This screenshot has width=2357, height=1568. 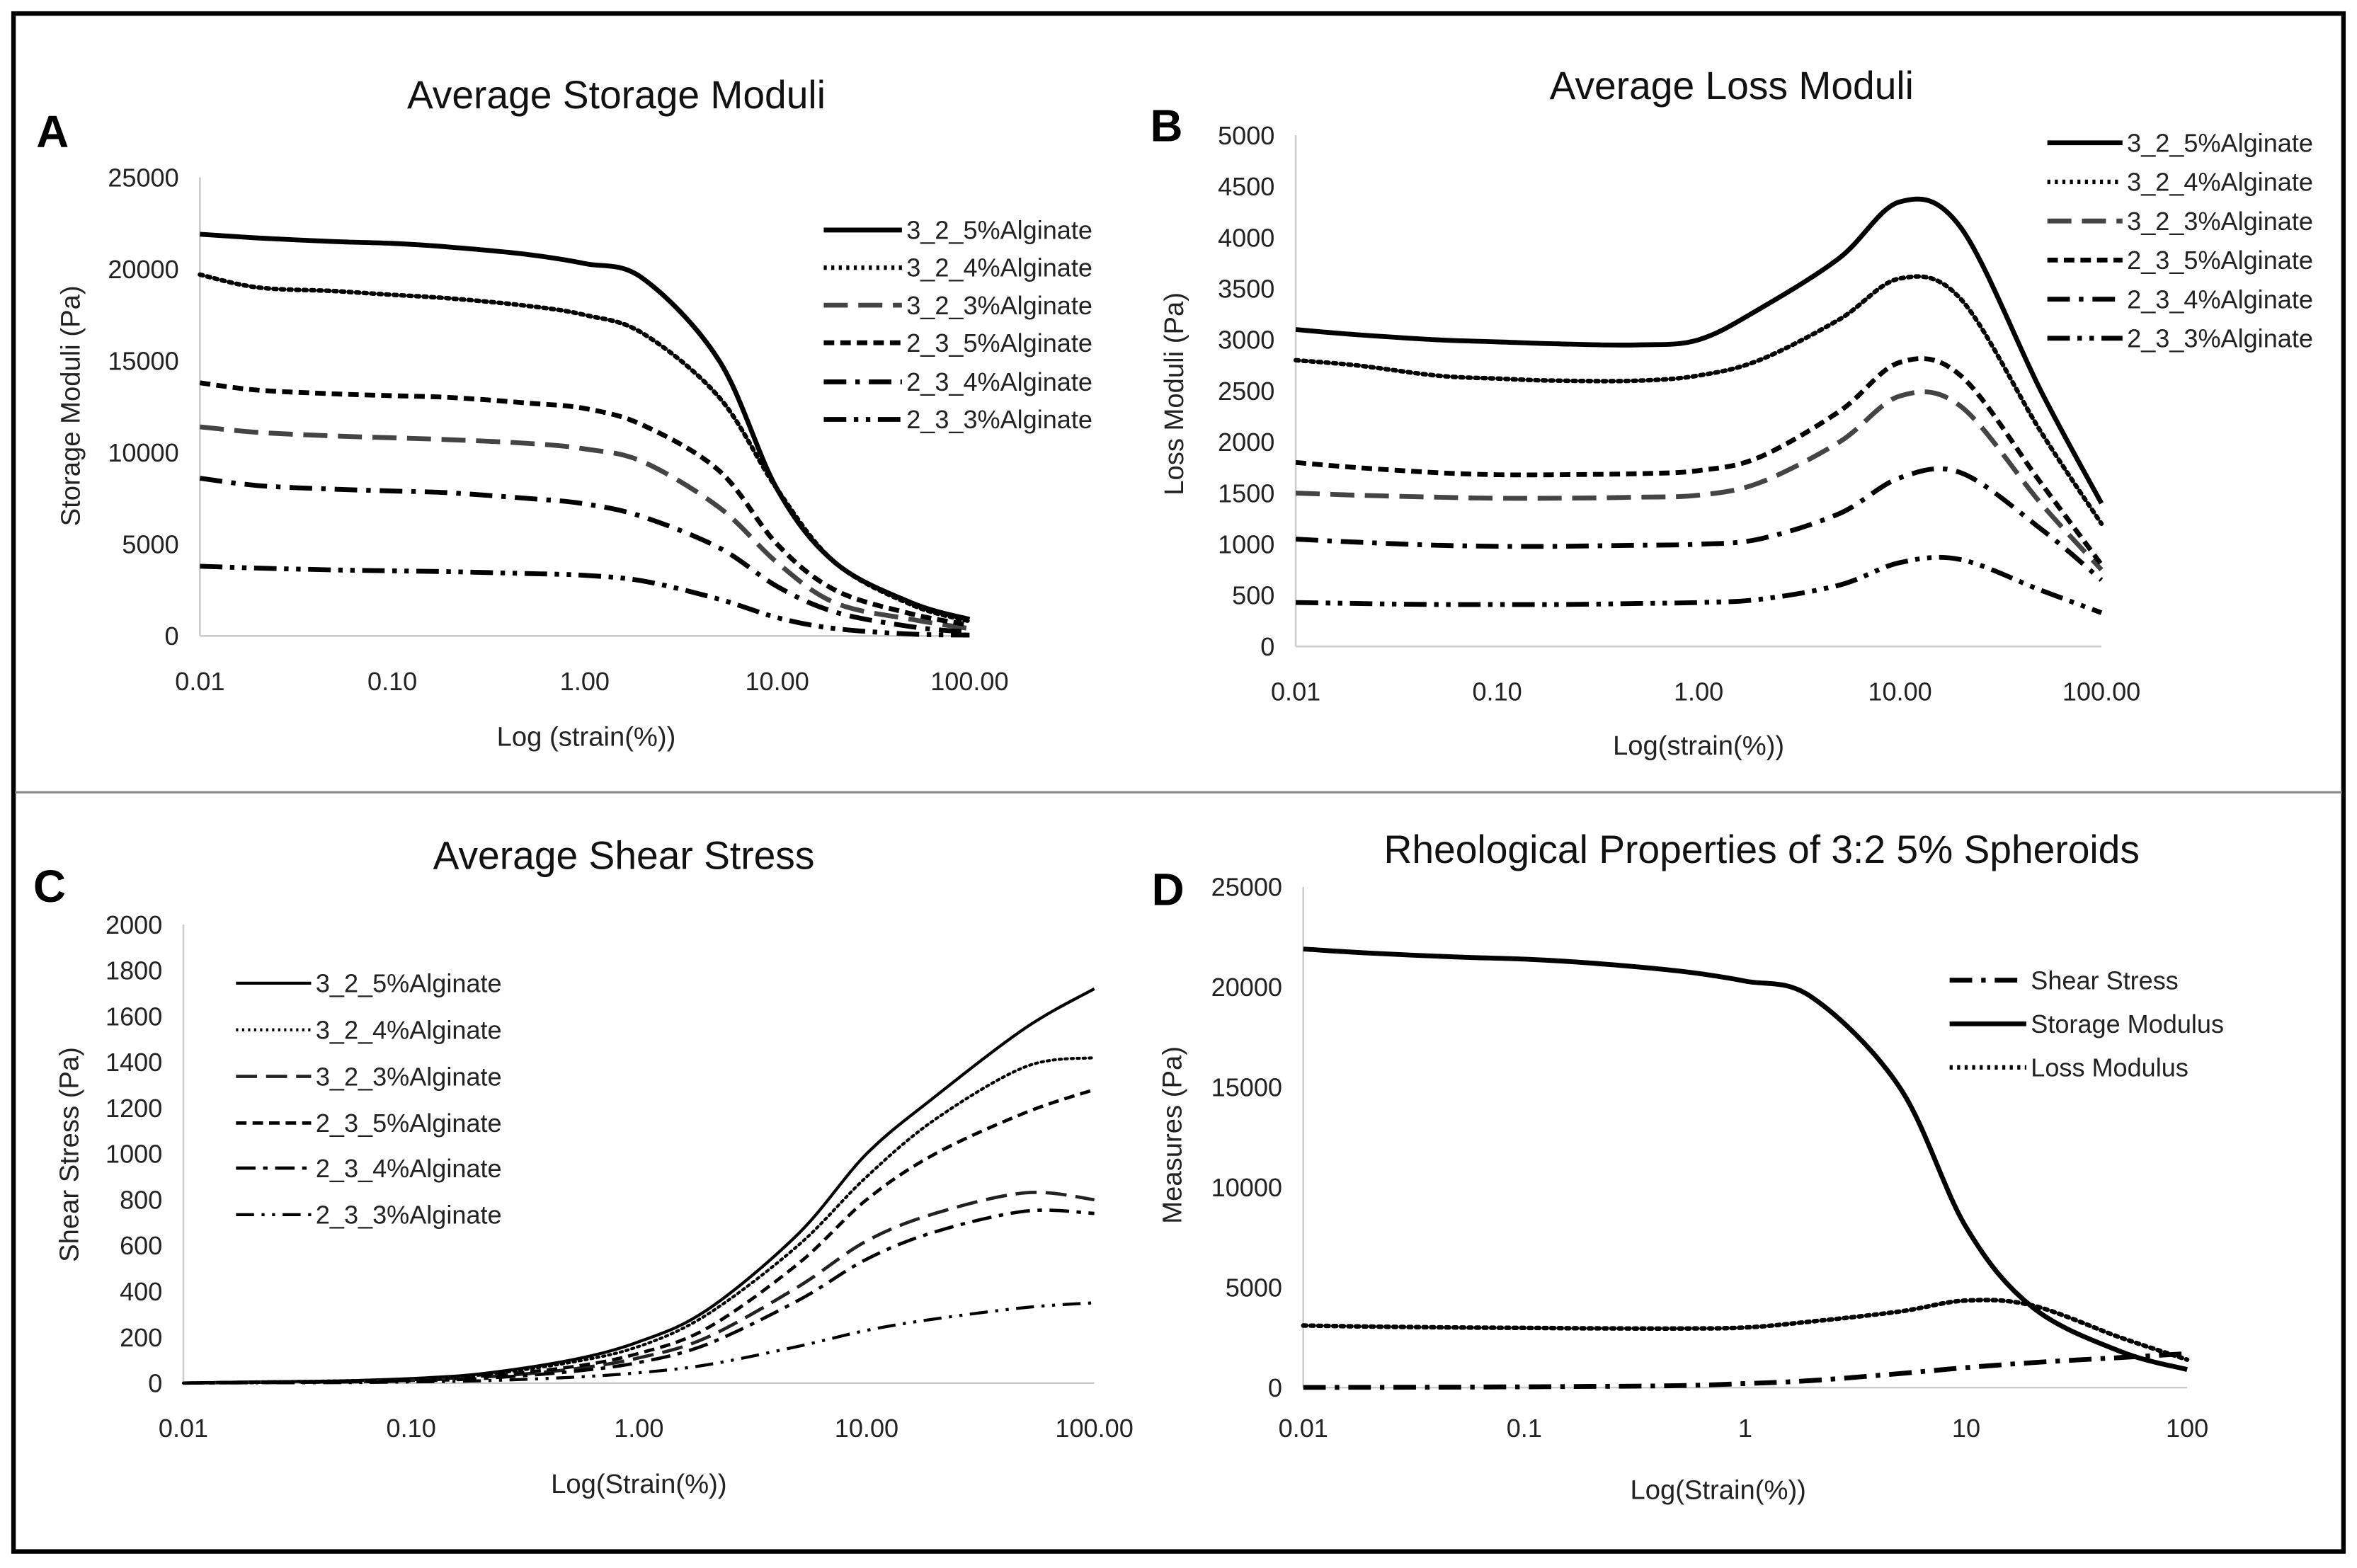 I want to click on chart-d-x-tick-label: 10, so click(x=1966, y=1428).